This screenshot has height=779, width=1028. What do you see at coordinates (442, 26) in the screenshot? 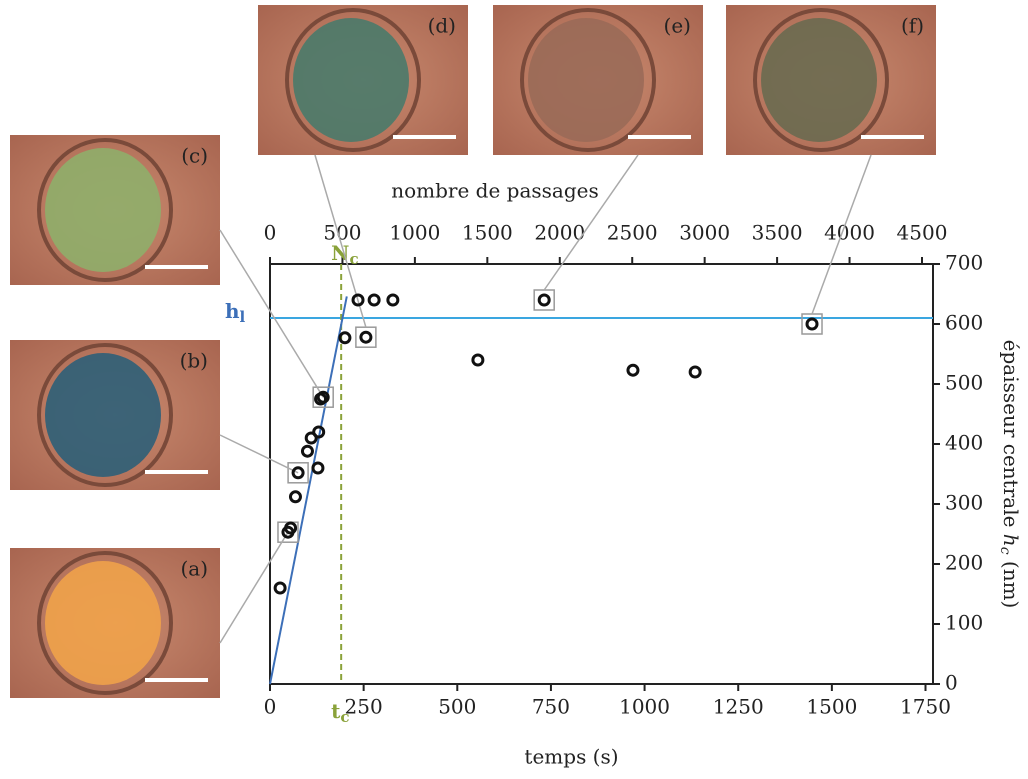
I see `inset-label: (d)` at bounding box center [442, 26].